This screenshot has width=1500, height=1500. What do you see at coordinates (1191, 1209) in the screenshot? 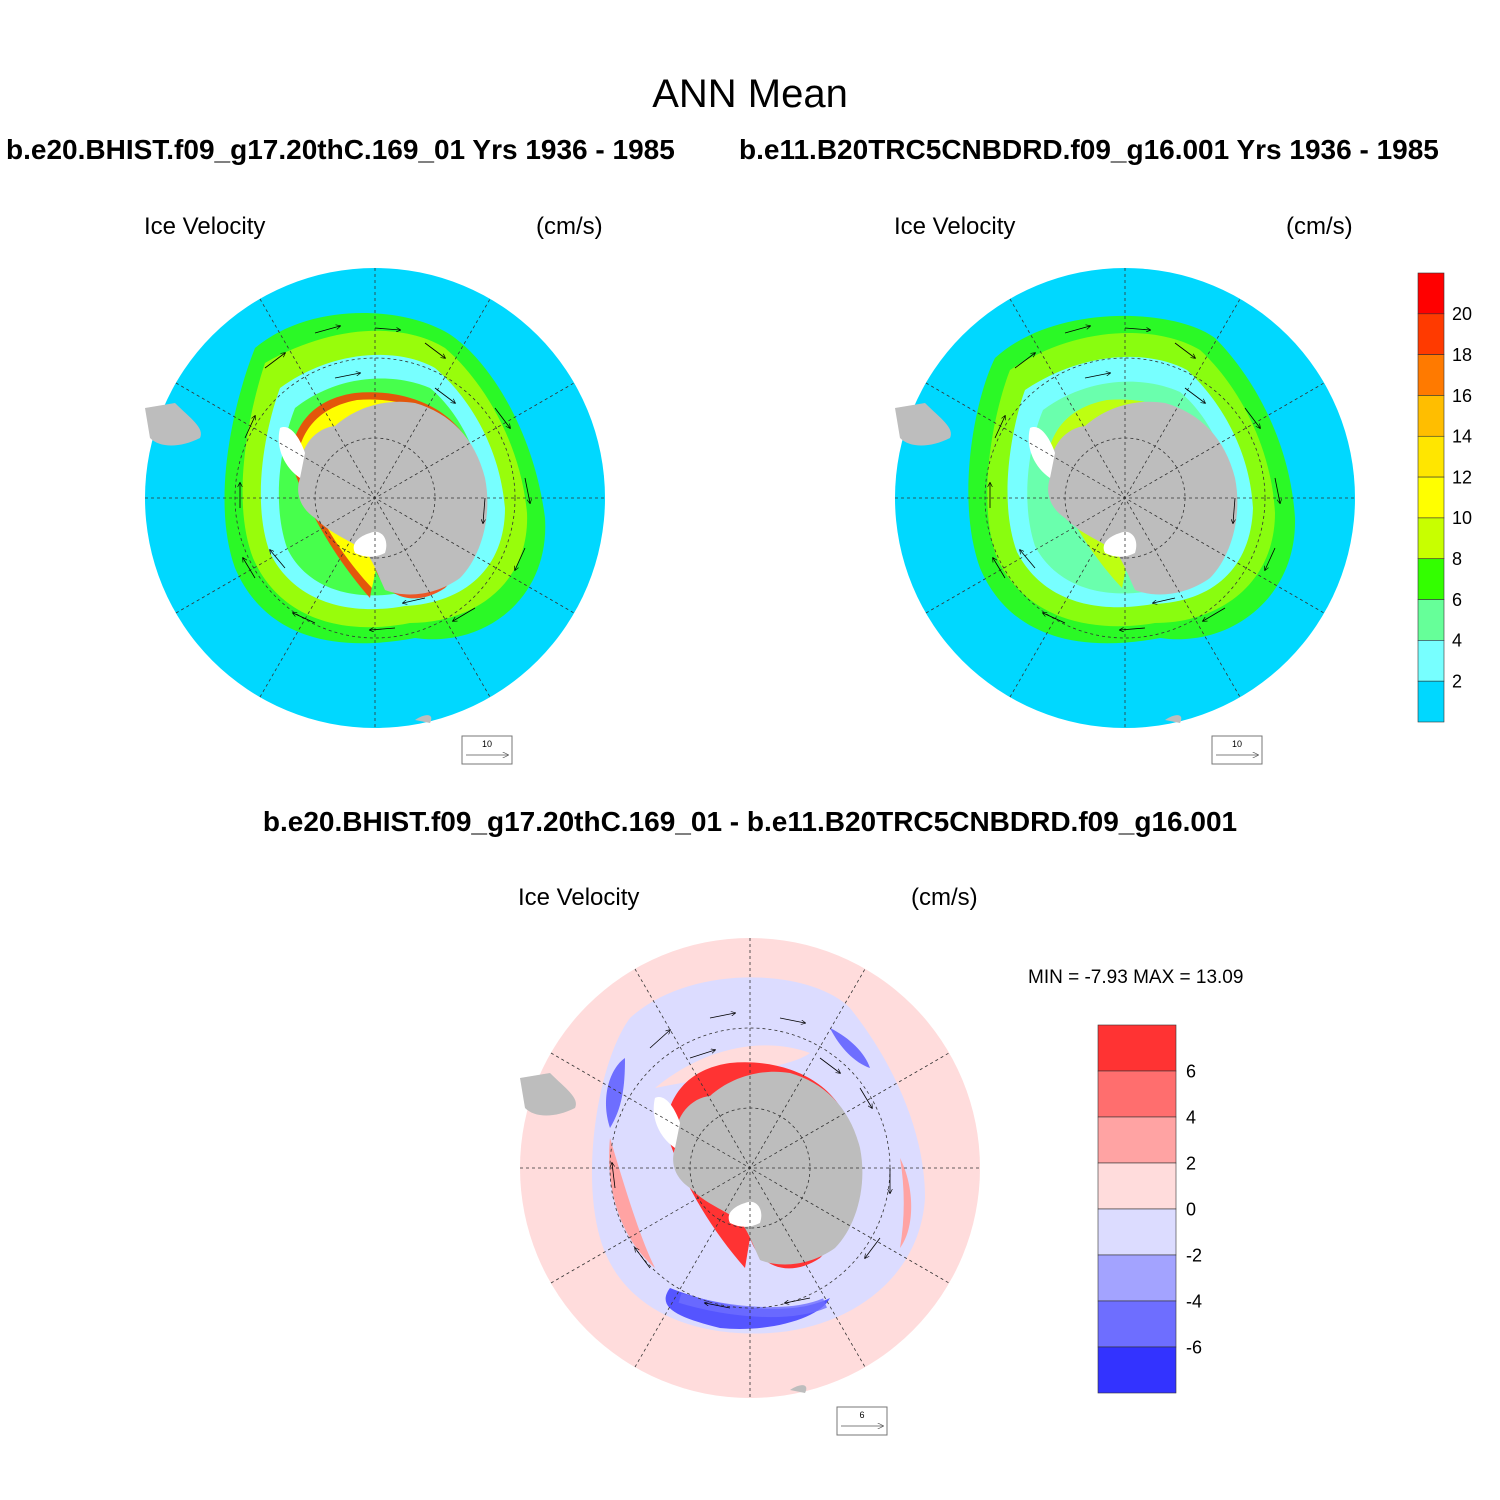
I see `colorbar-label: 0` at bounding box center [1191, 1209].